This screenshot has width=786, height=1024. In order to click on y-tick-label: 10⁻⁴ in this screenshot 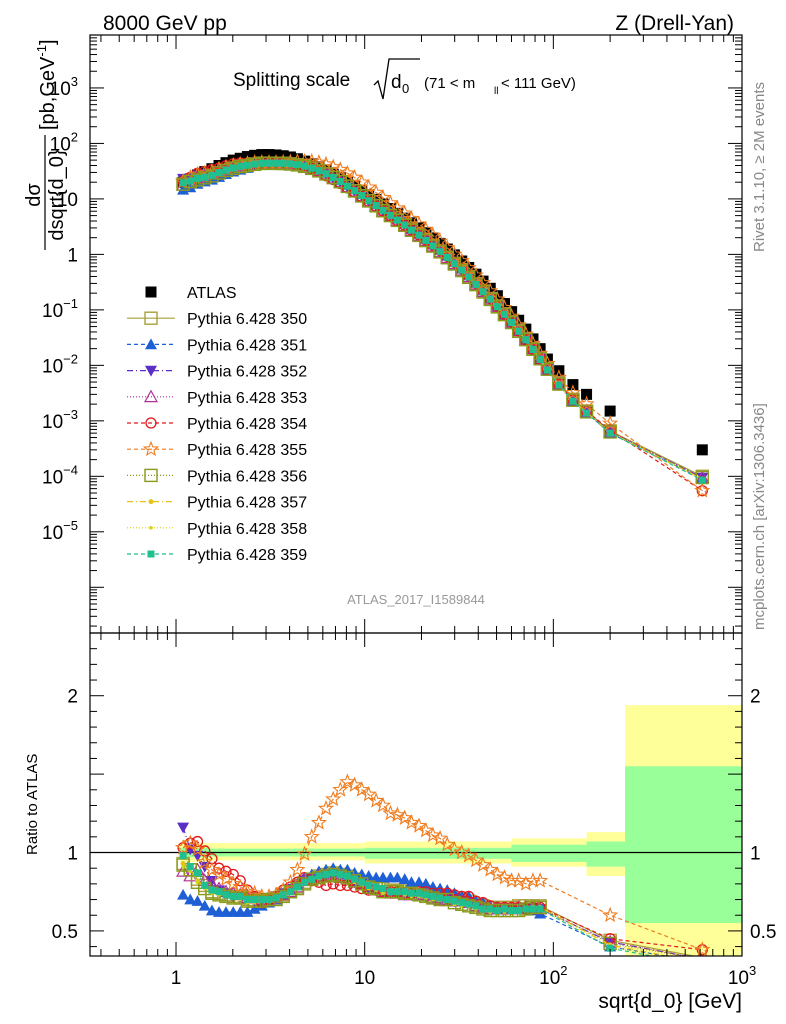, I will do `click(60, 475)`.